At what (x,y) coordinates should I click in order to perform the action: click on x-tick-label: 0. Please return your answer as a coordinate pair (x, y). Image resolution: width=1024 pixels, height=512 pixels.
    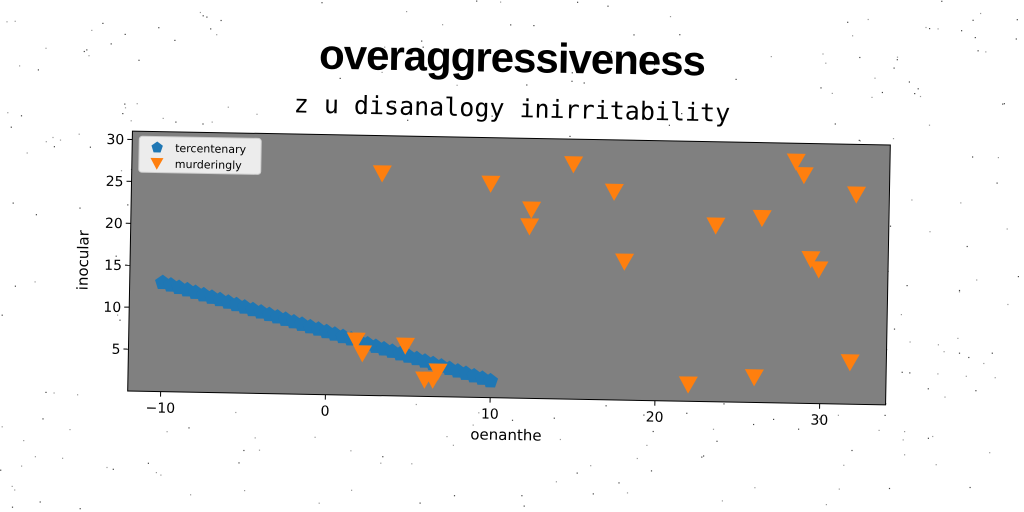
    Looking at the image, I should click on (324, 412).